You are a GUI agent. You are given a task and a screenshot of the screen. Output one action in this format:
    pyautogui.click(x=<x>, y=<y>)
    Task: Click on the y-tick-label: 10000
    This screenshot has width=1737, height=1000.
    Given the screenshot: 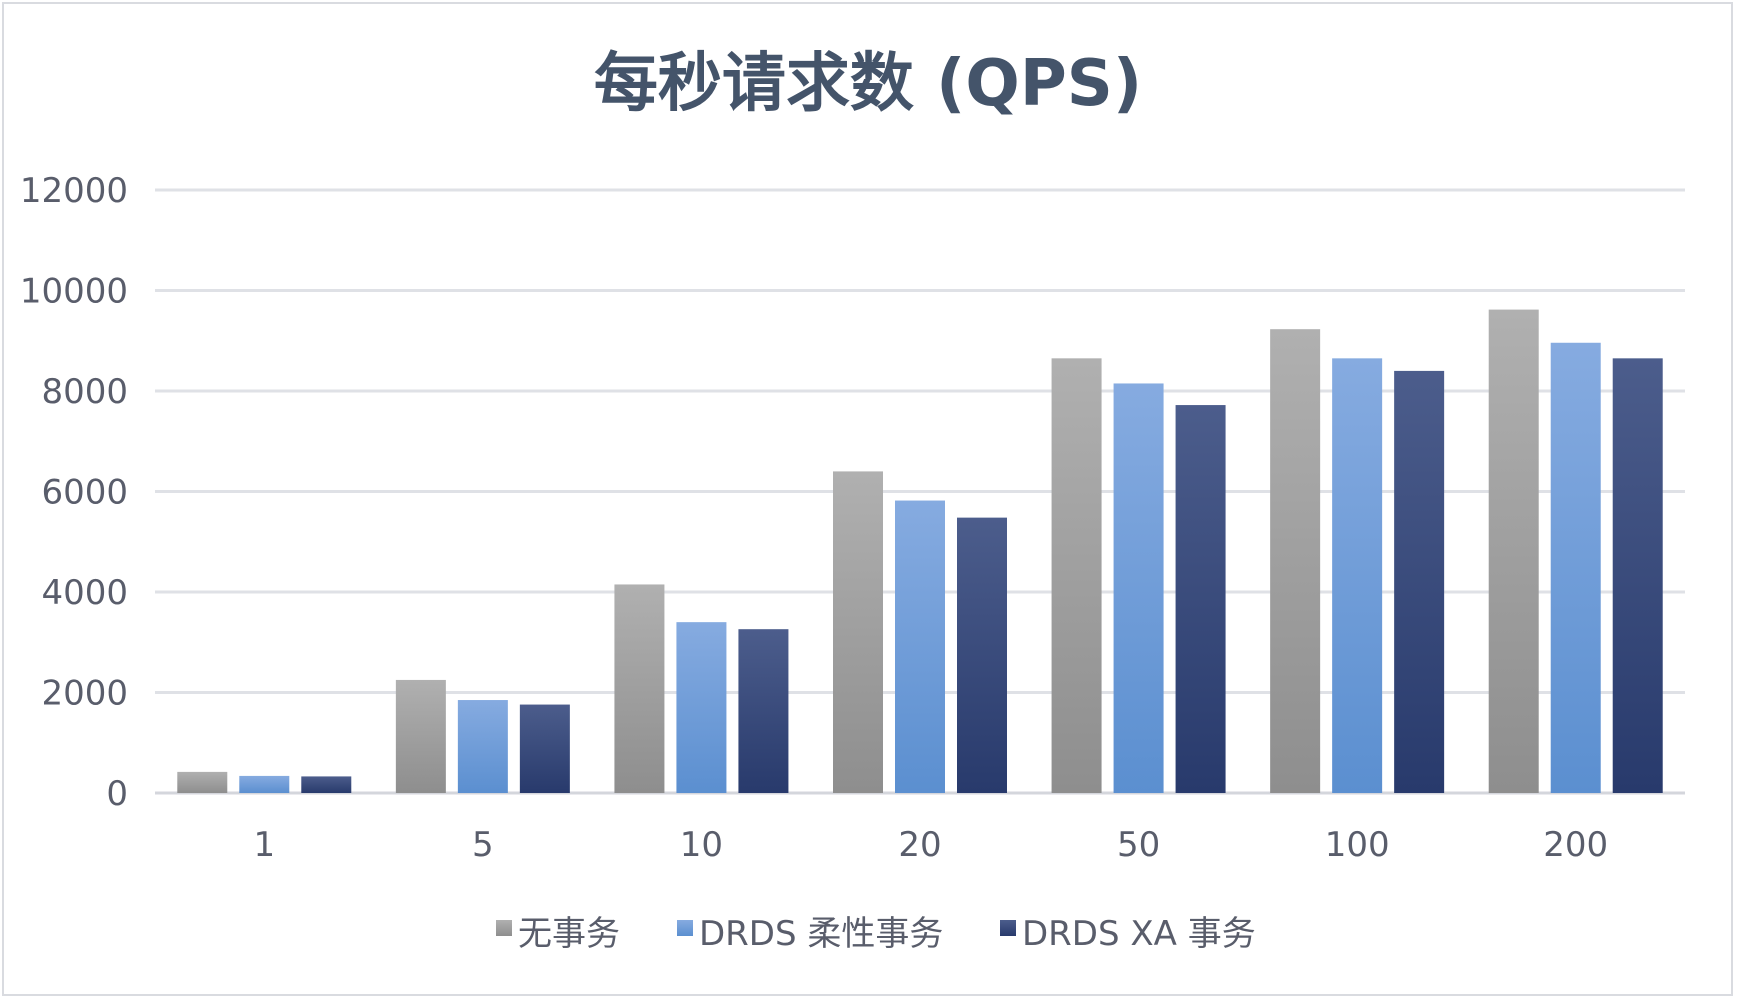 What is the action you would take?
    pyautogui.click(x=74, y=292)
    